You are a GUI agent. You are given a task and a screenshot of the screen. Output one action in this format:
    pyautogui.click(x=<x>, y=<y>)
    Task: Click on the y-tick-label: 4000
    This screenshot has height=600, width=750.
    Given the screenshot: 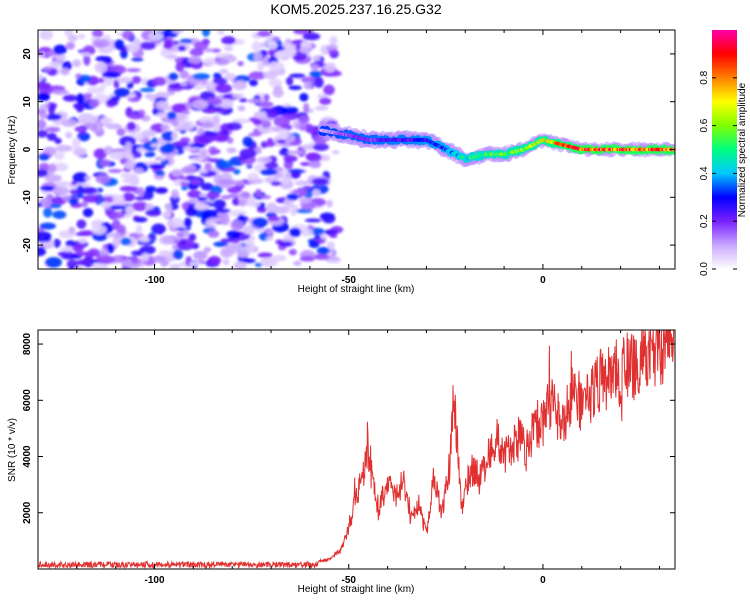 What is the action you would take?
    pyautogui.click(x=27, y=456)
    